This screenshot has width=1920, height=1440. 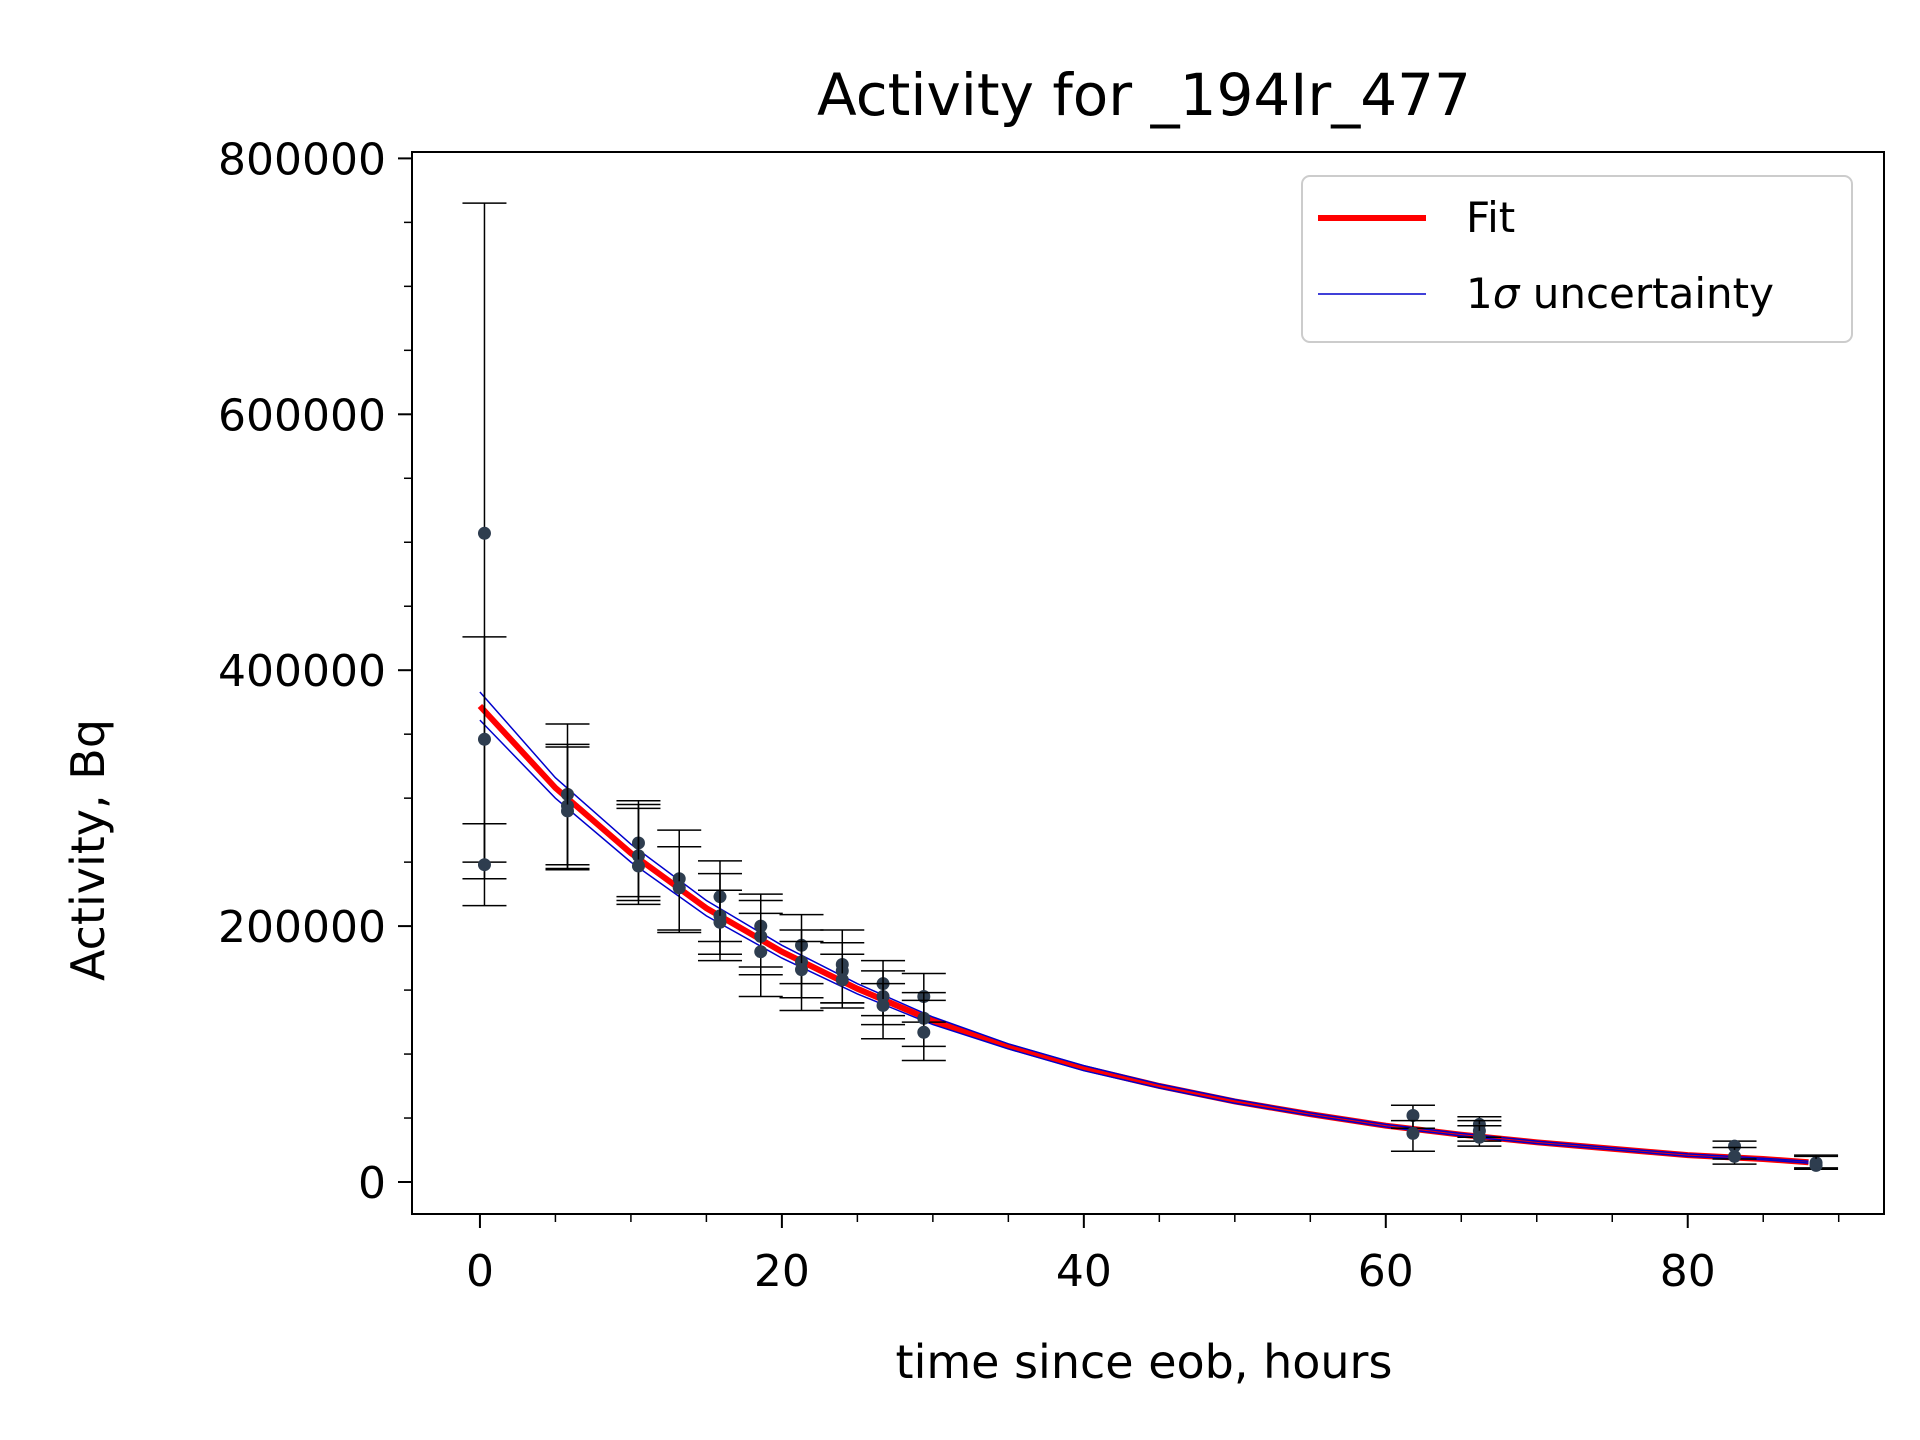 What do you see at coordinates (302, 927) in the screenshot?
I see `y-tick-label: 200000` at bounding box center [302, 927].